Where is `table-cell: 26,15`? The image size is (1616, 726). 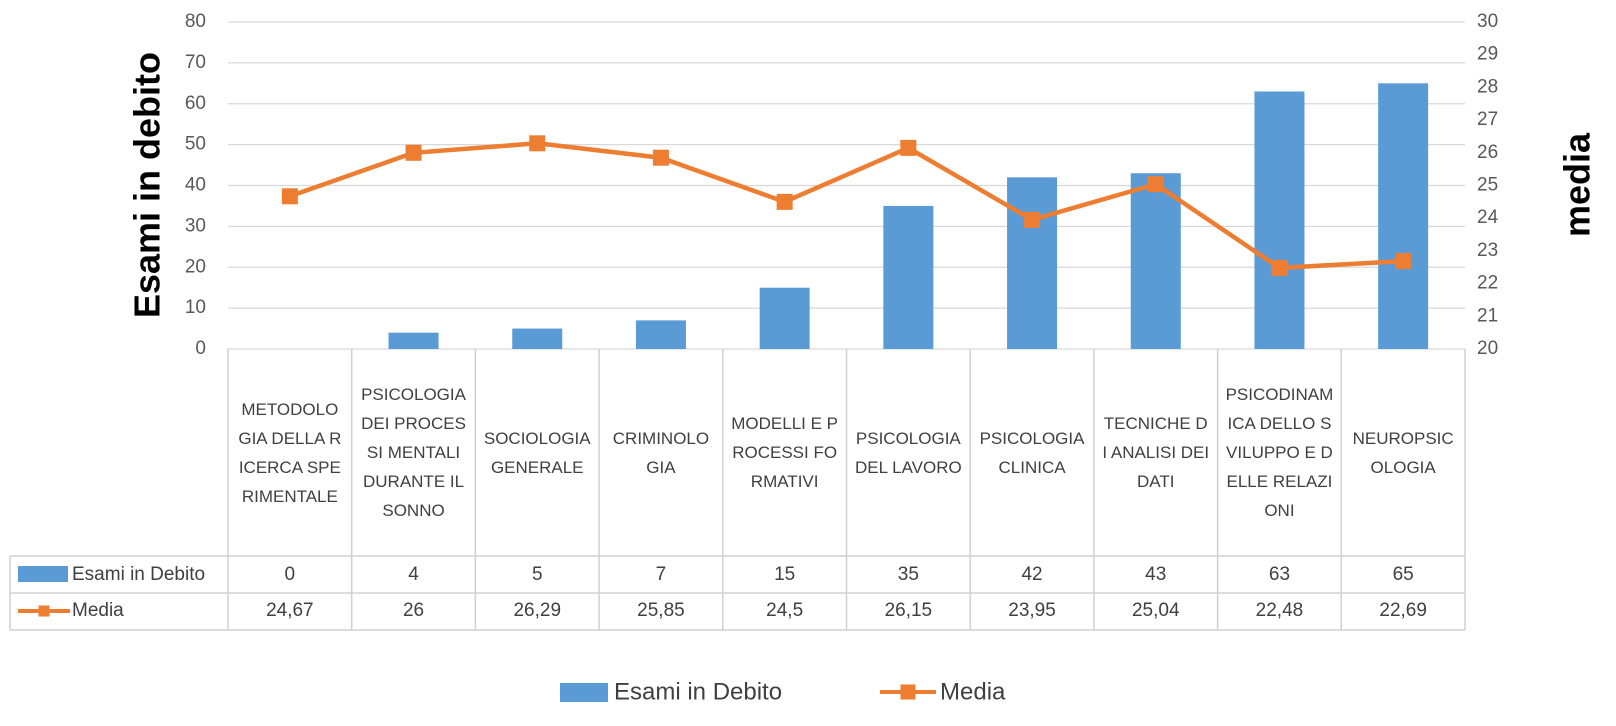 table-cell: 26,15 is located at coordinates (909, 610).